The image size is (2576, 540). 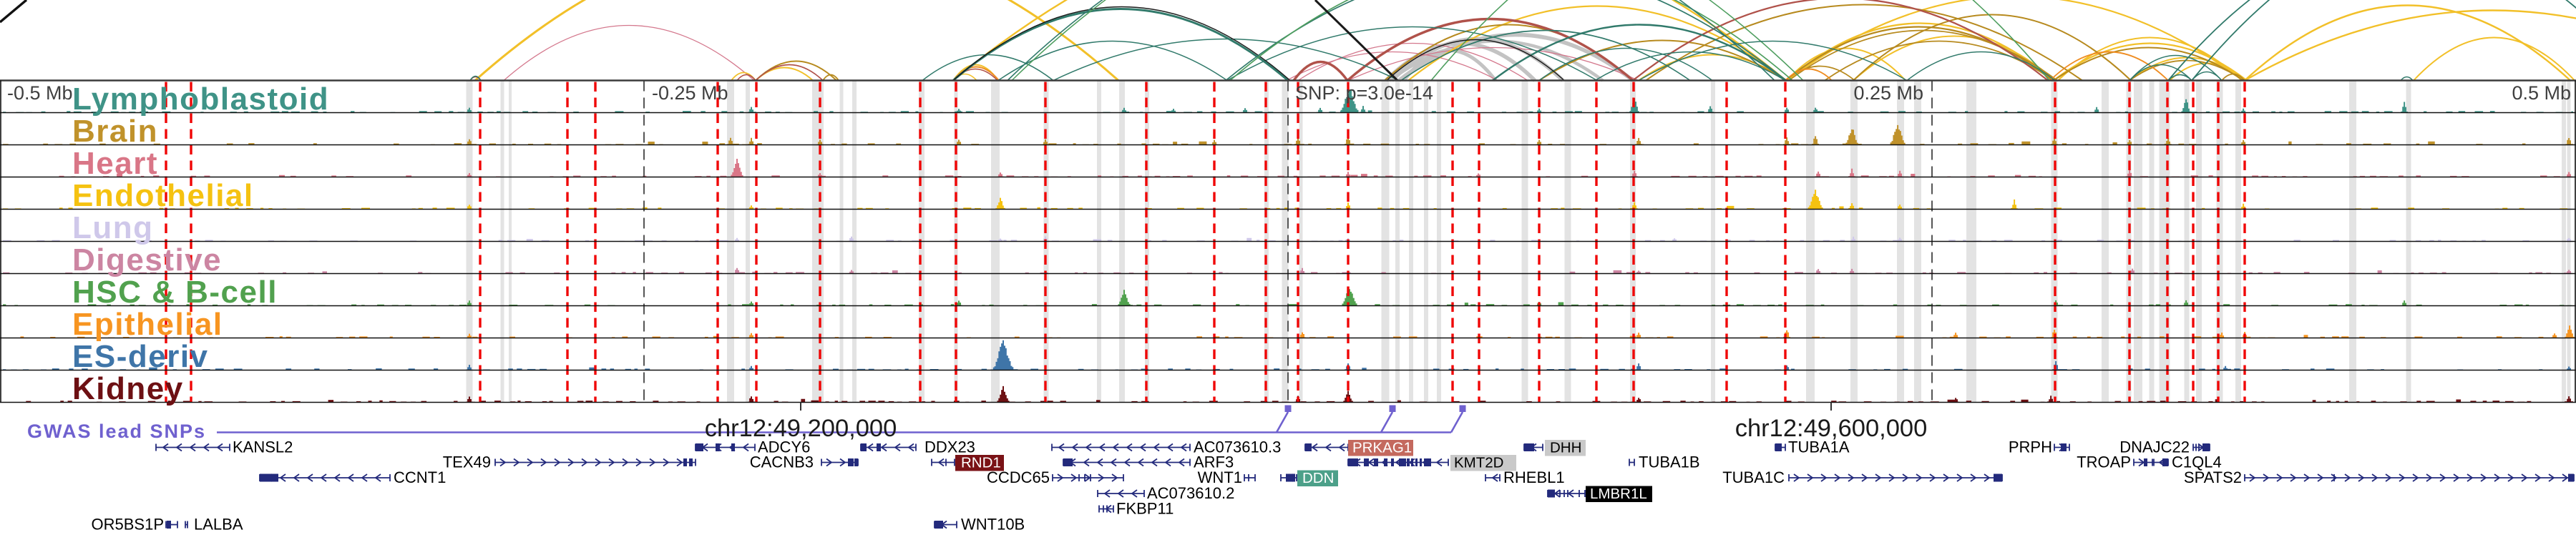 I want to click on svg-text: TUBA1C, so click(x=1753, y=477).